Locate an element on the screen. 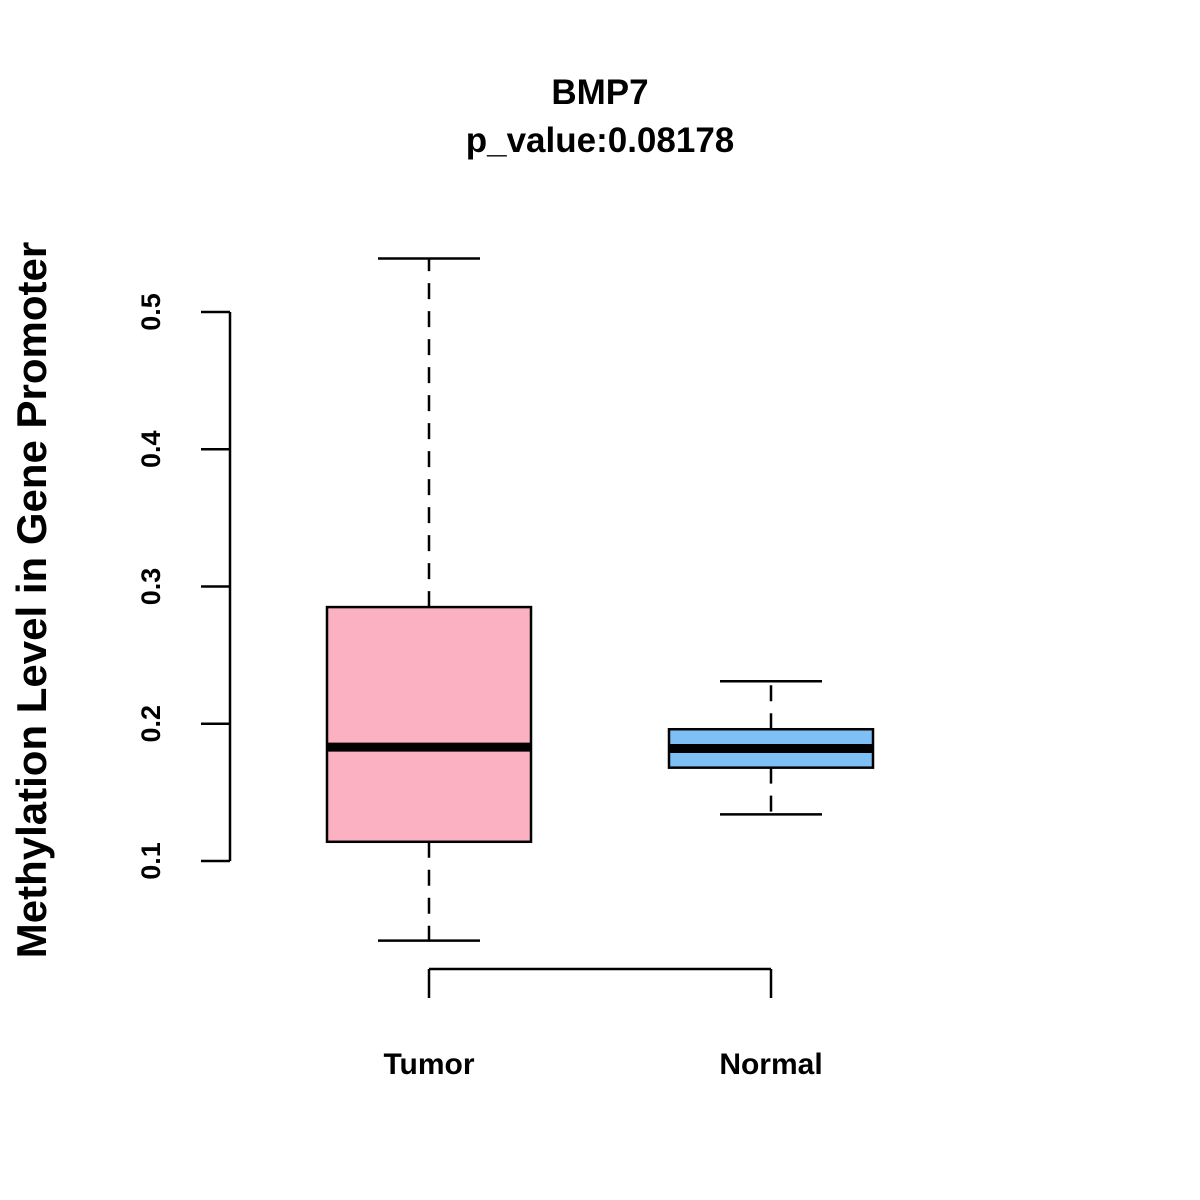 The width and height of the screenshot is (1200, 1200). x-tick-label-normal: Normal is located at coordinates (770, 1064).